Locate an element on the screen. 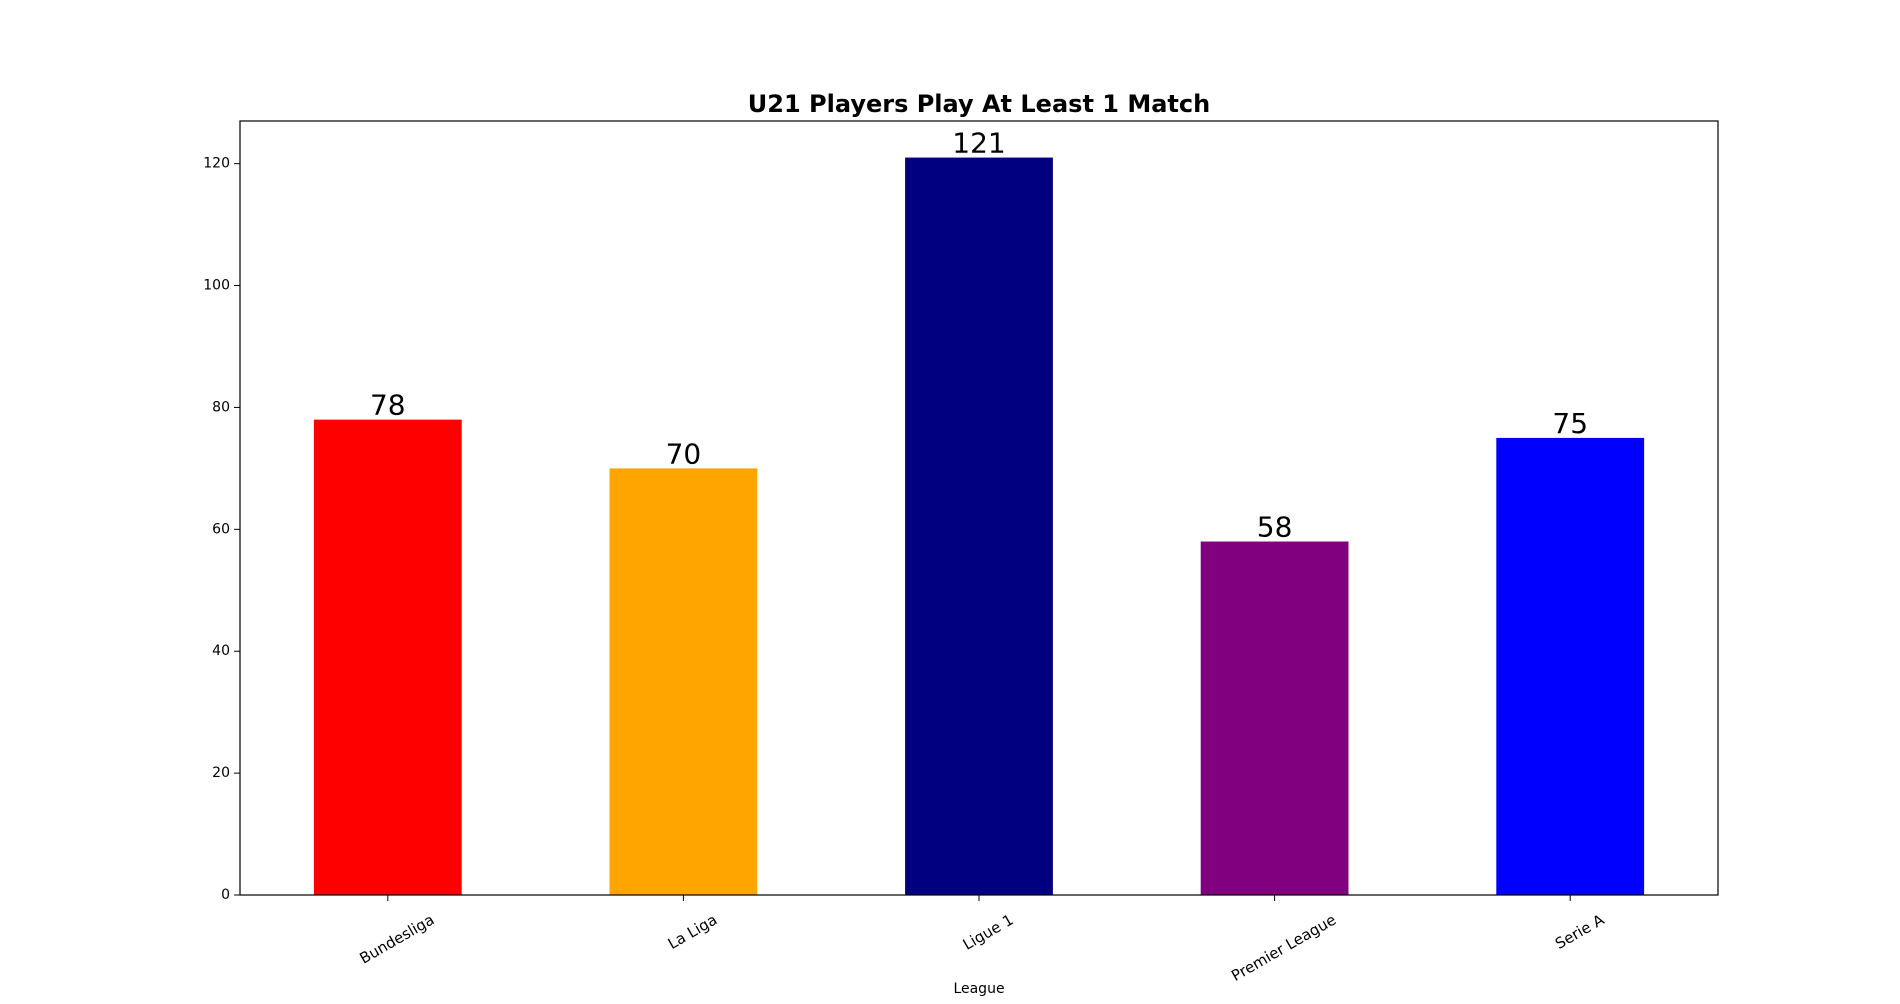 The image size is (1900, 1004). x-tick-label-0: Bundesliga is located at coordinates (396, 939).